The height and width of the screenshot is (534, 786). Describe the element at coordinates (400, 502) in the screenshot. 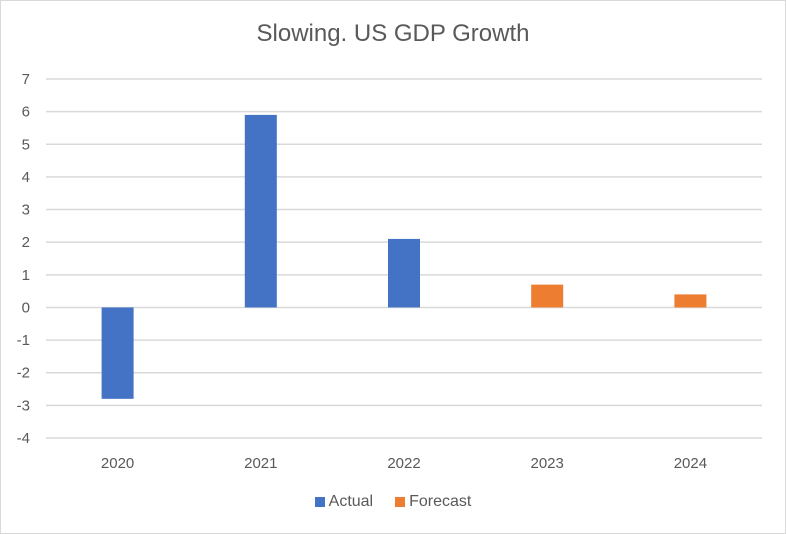

I see `legend-swatch-forecast` at that location.